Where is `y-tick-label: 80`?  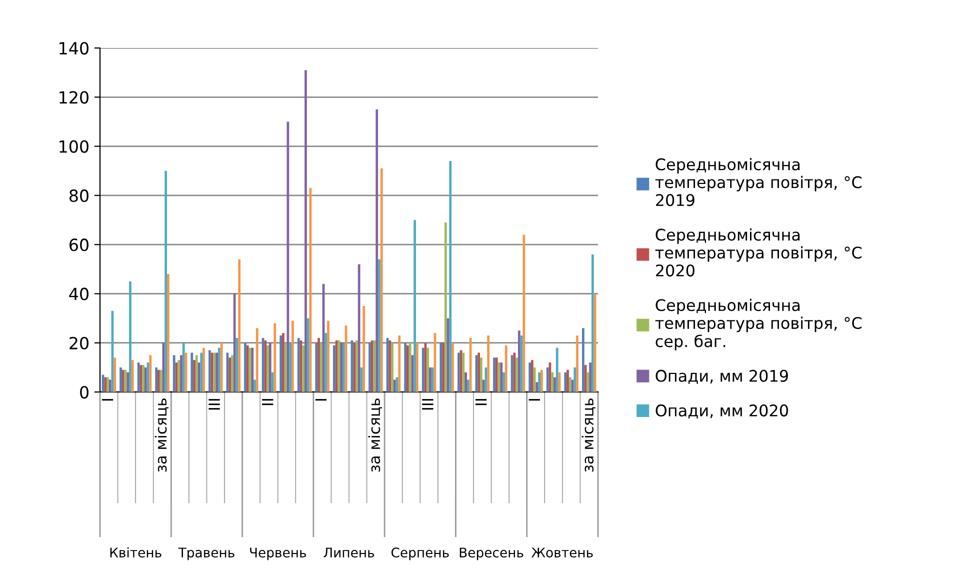
y-tick-label: 80 is located at coordinates (79, 195).